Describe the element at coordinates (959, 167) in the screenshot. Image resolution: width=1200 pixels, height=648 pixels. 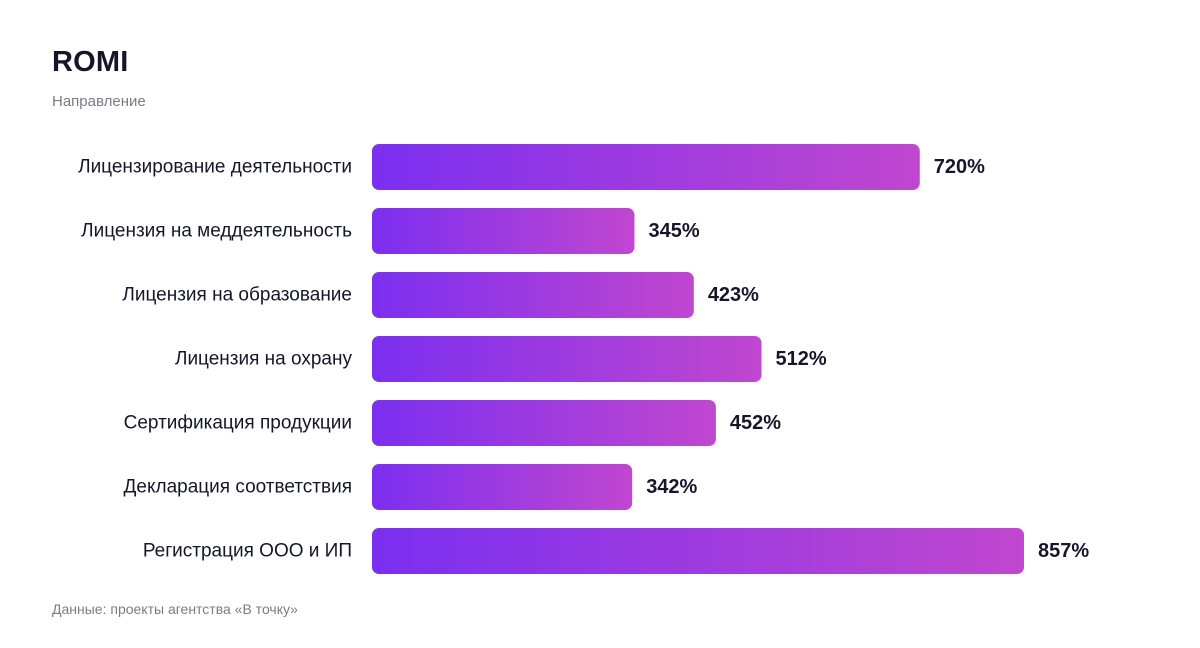
I see `value-label: 720%` at that location.